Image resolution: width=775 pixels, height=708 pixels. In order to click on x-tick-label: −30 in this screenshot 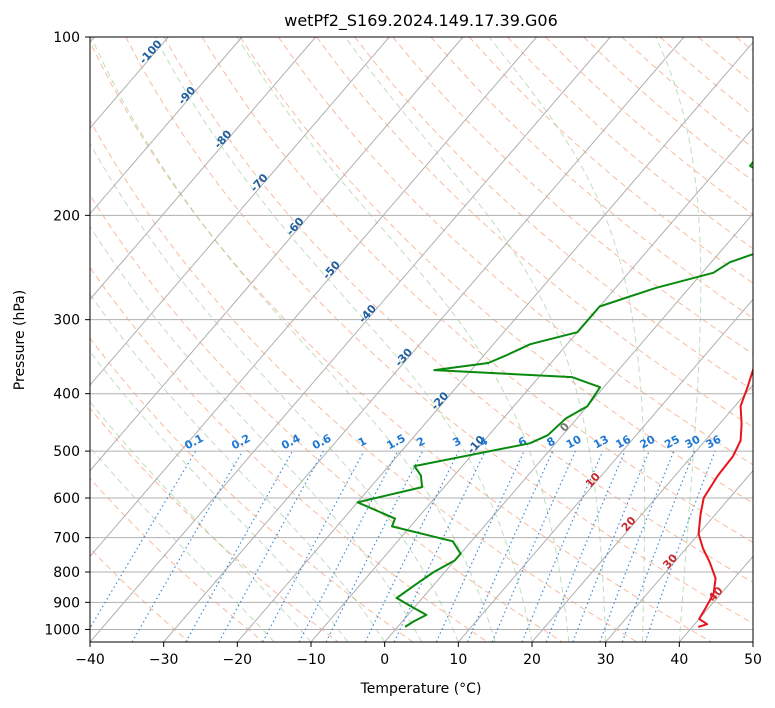, I will do `click(164, 660)`.